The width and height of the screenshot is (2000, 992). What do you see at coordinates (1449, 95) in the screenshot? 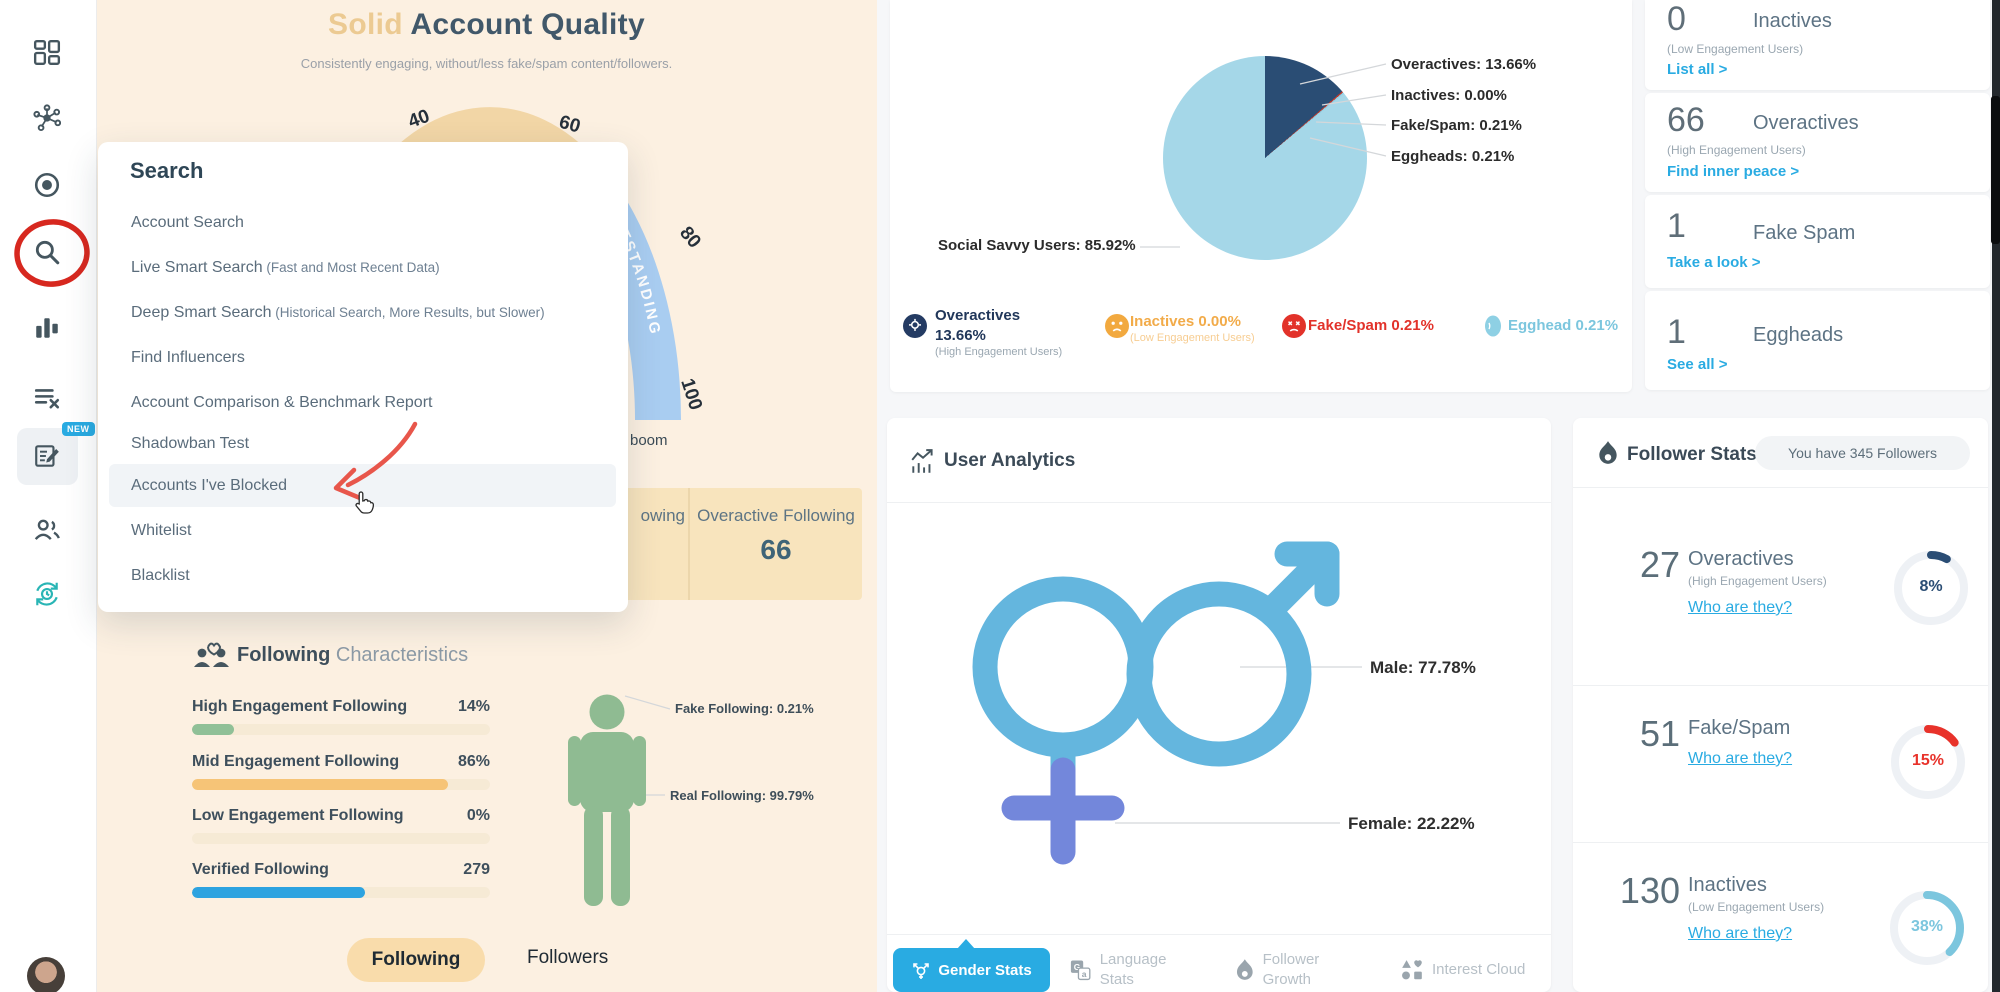
I see `pie-callout-inactives: Inactives: 0.00%` at bounding box center [1449, 95].